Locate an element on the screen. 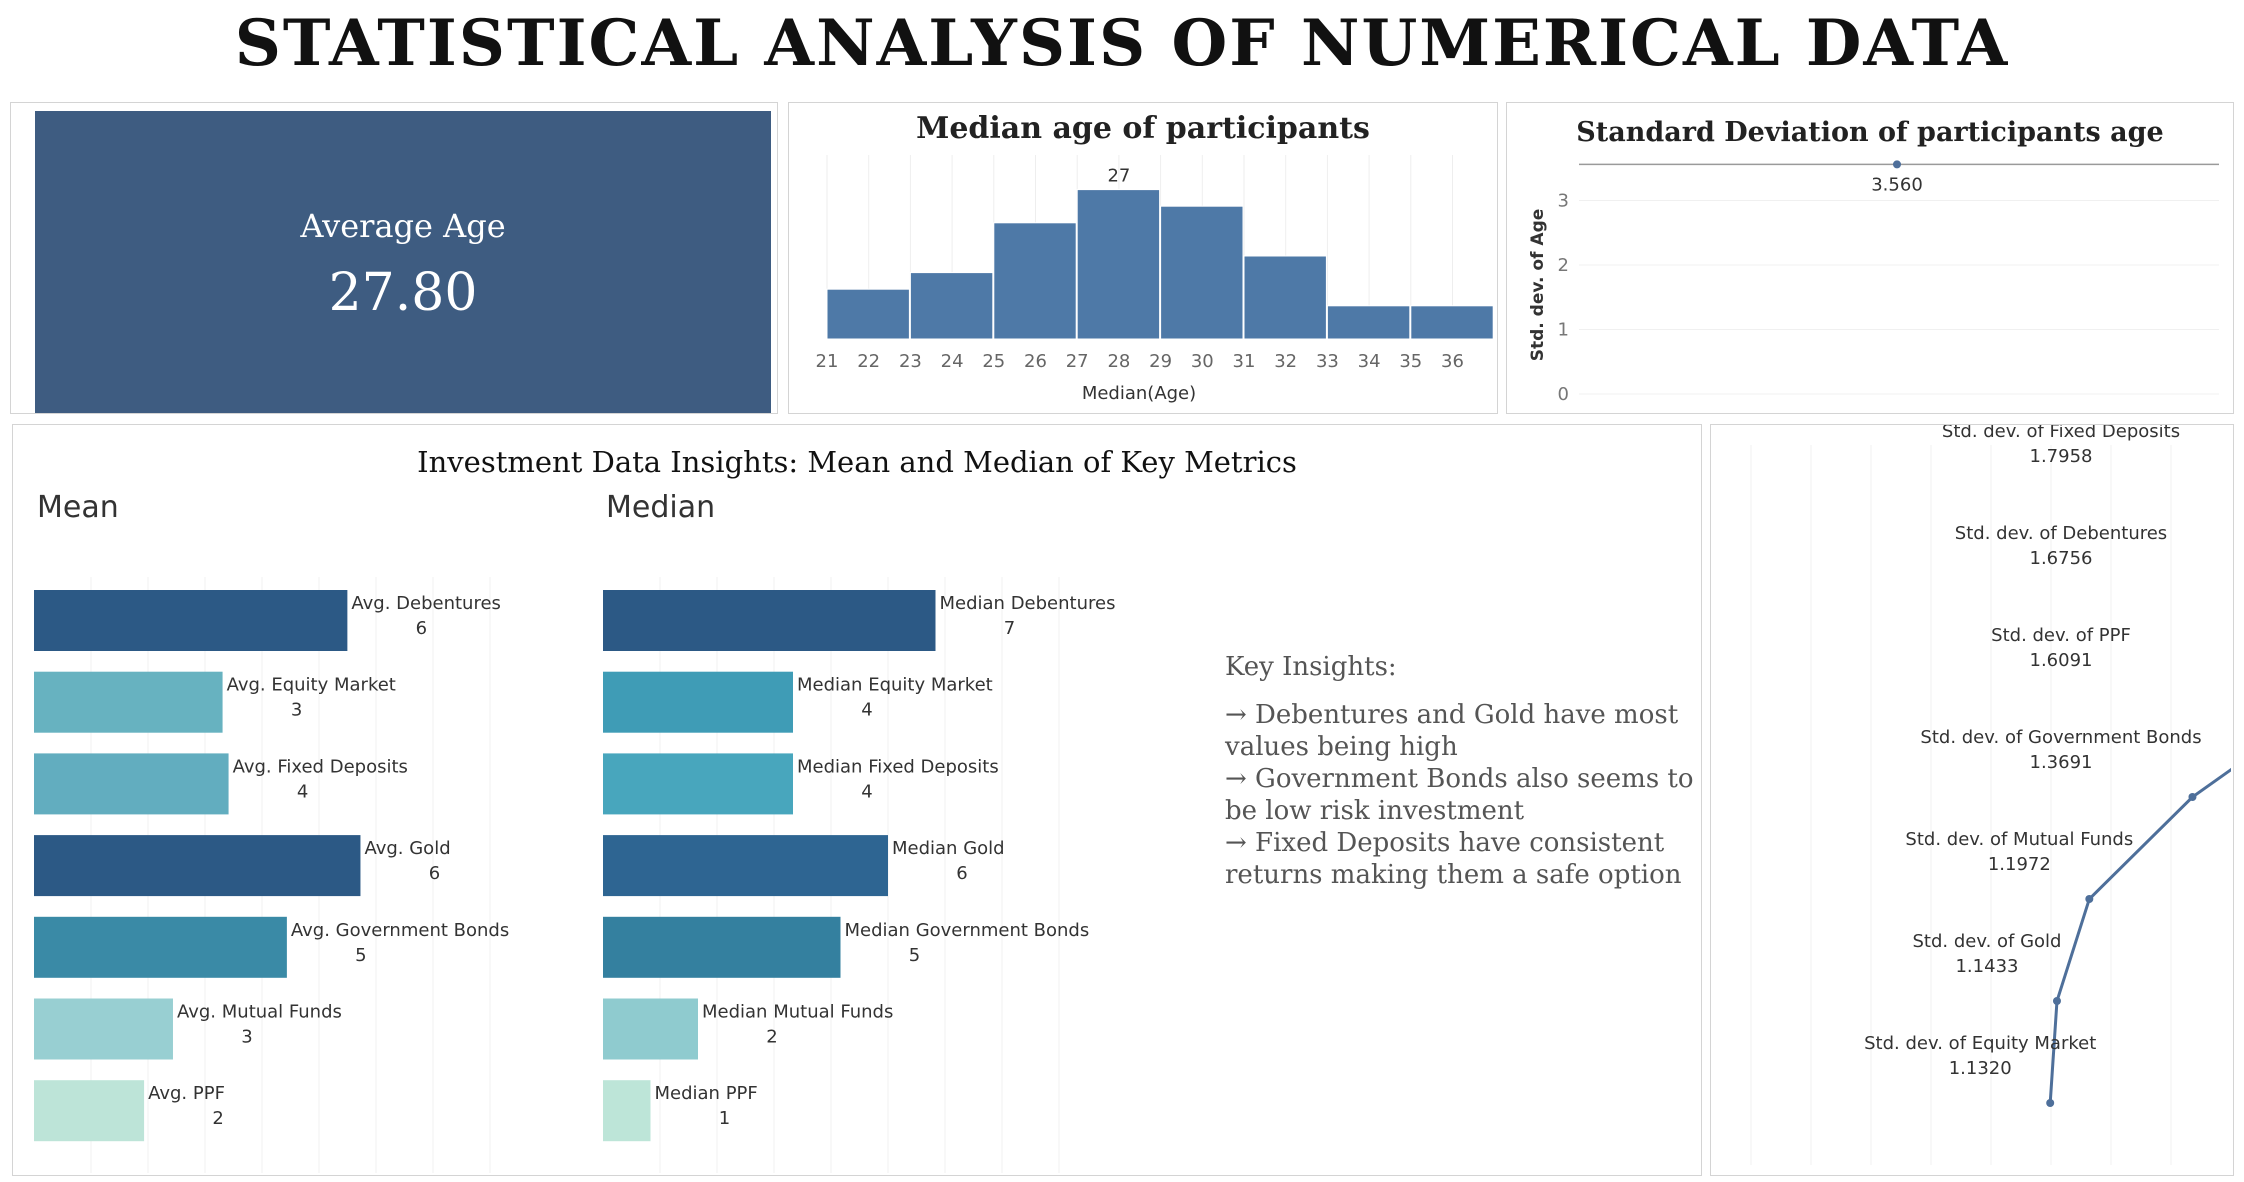  x-tick-label: 22 is located at coordinates (868, 361).